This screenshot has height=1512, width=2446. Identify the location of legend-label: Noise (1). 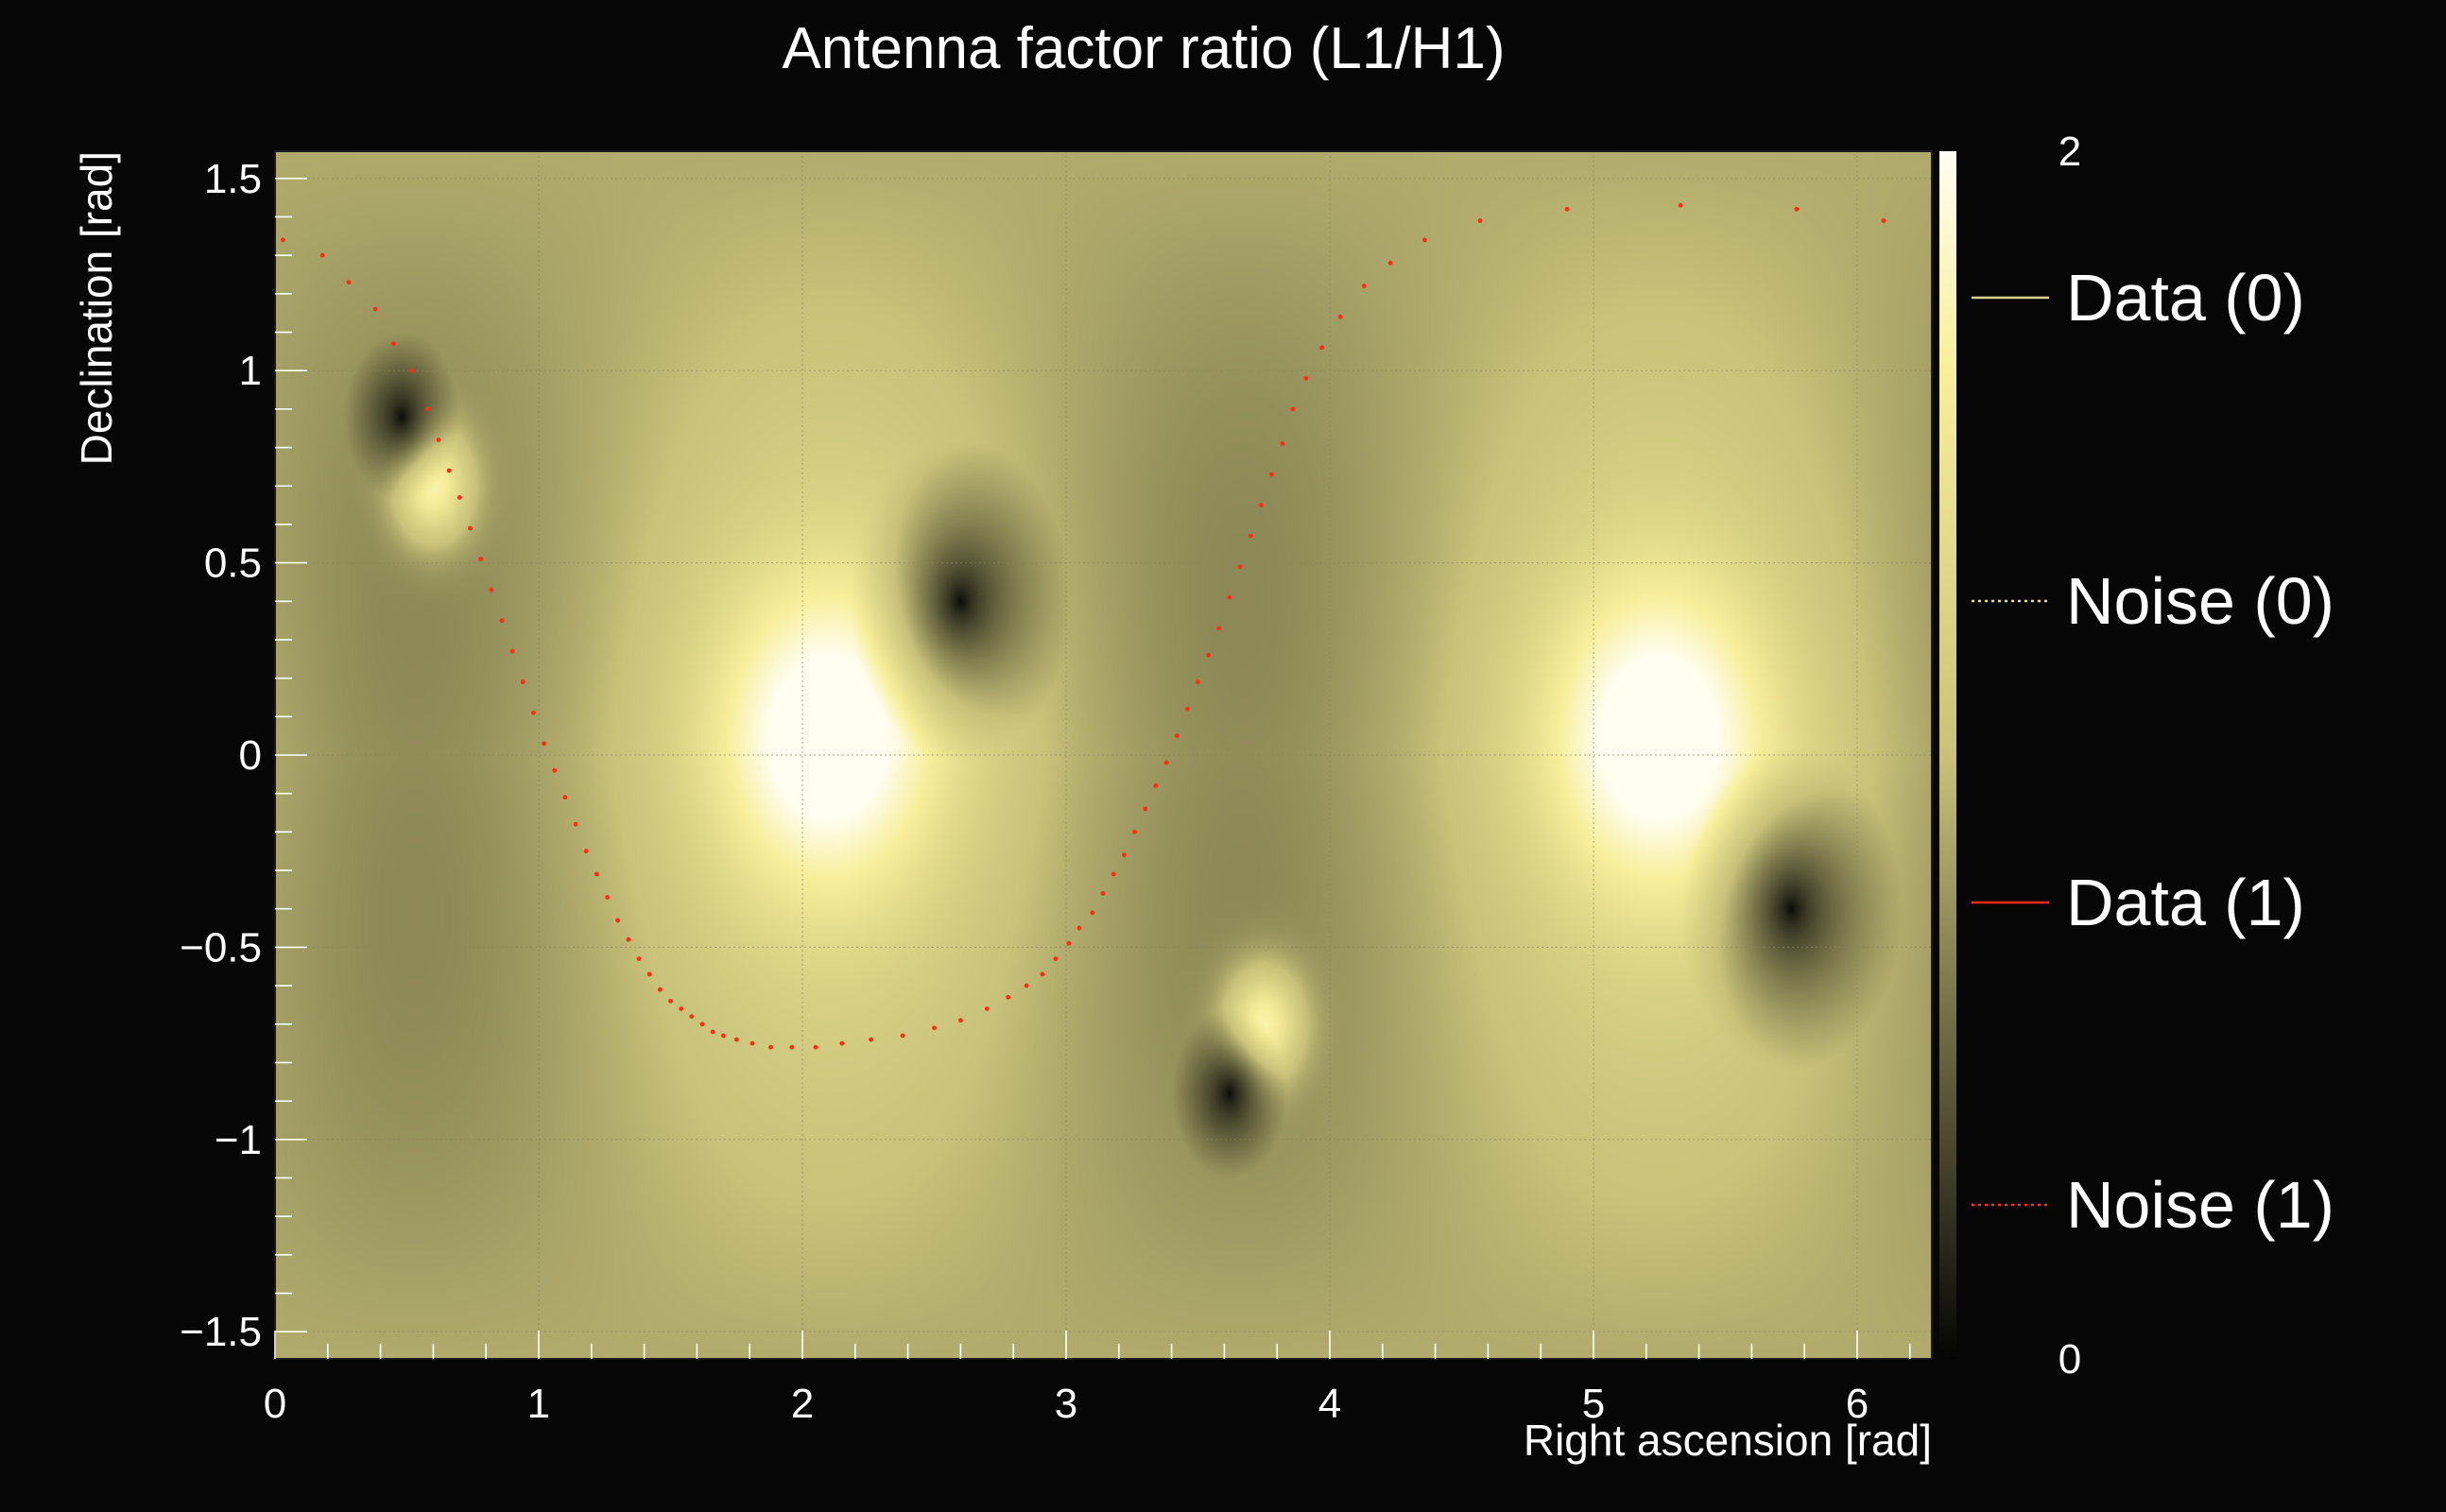
(2200, 1205).